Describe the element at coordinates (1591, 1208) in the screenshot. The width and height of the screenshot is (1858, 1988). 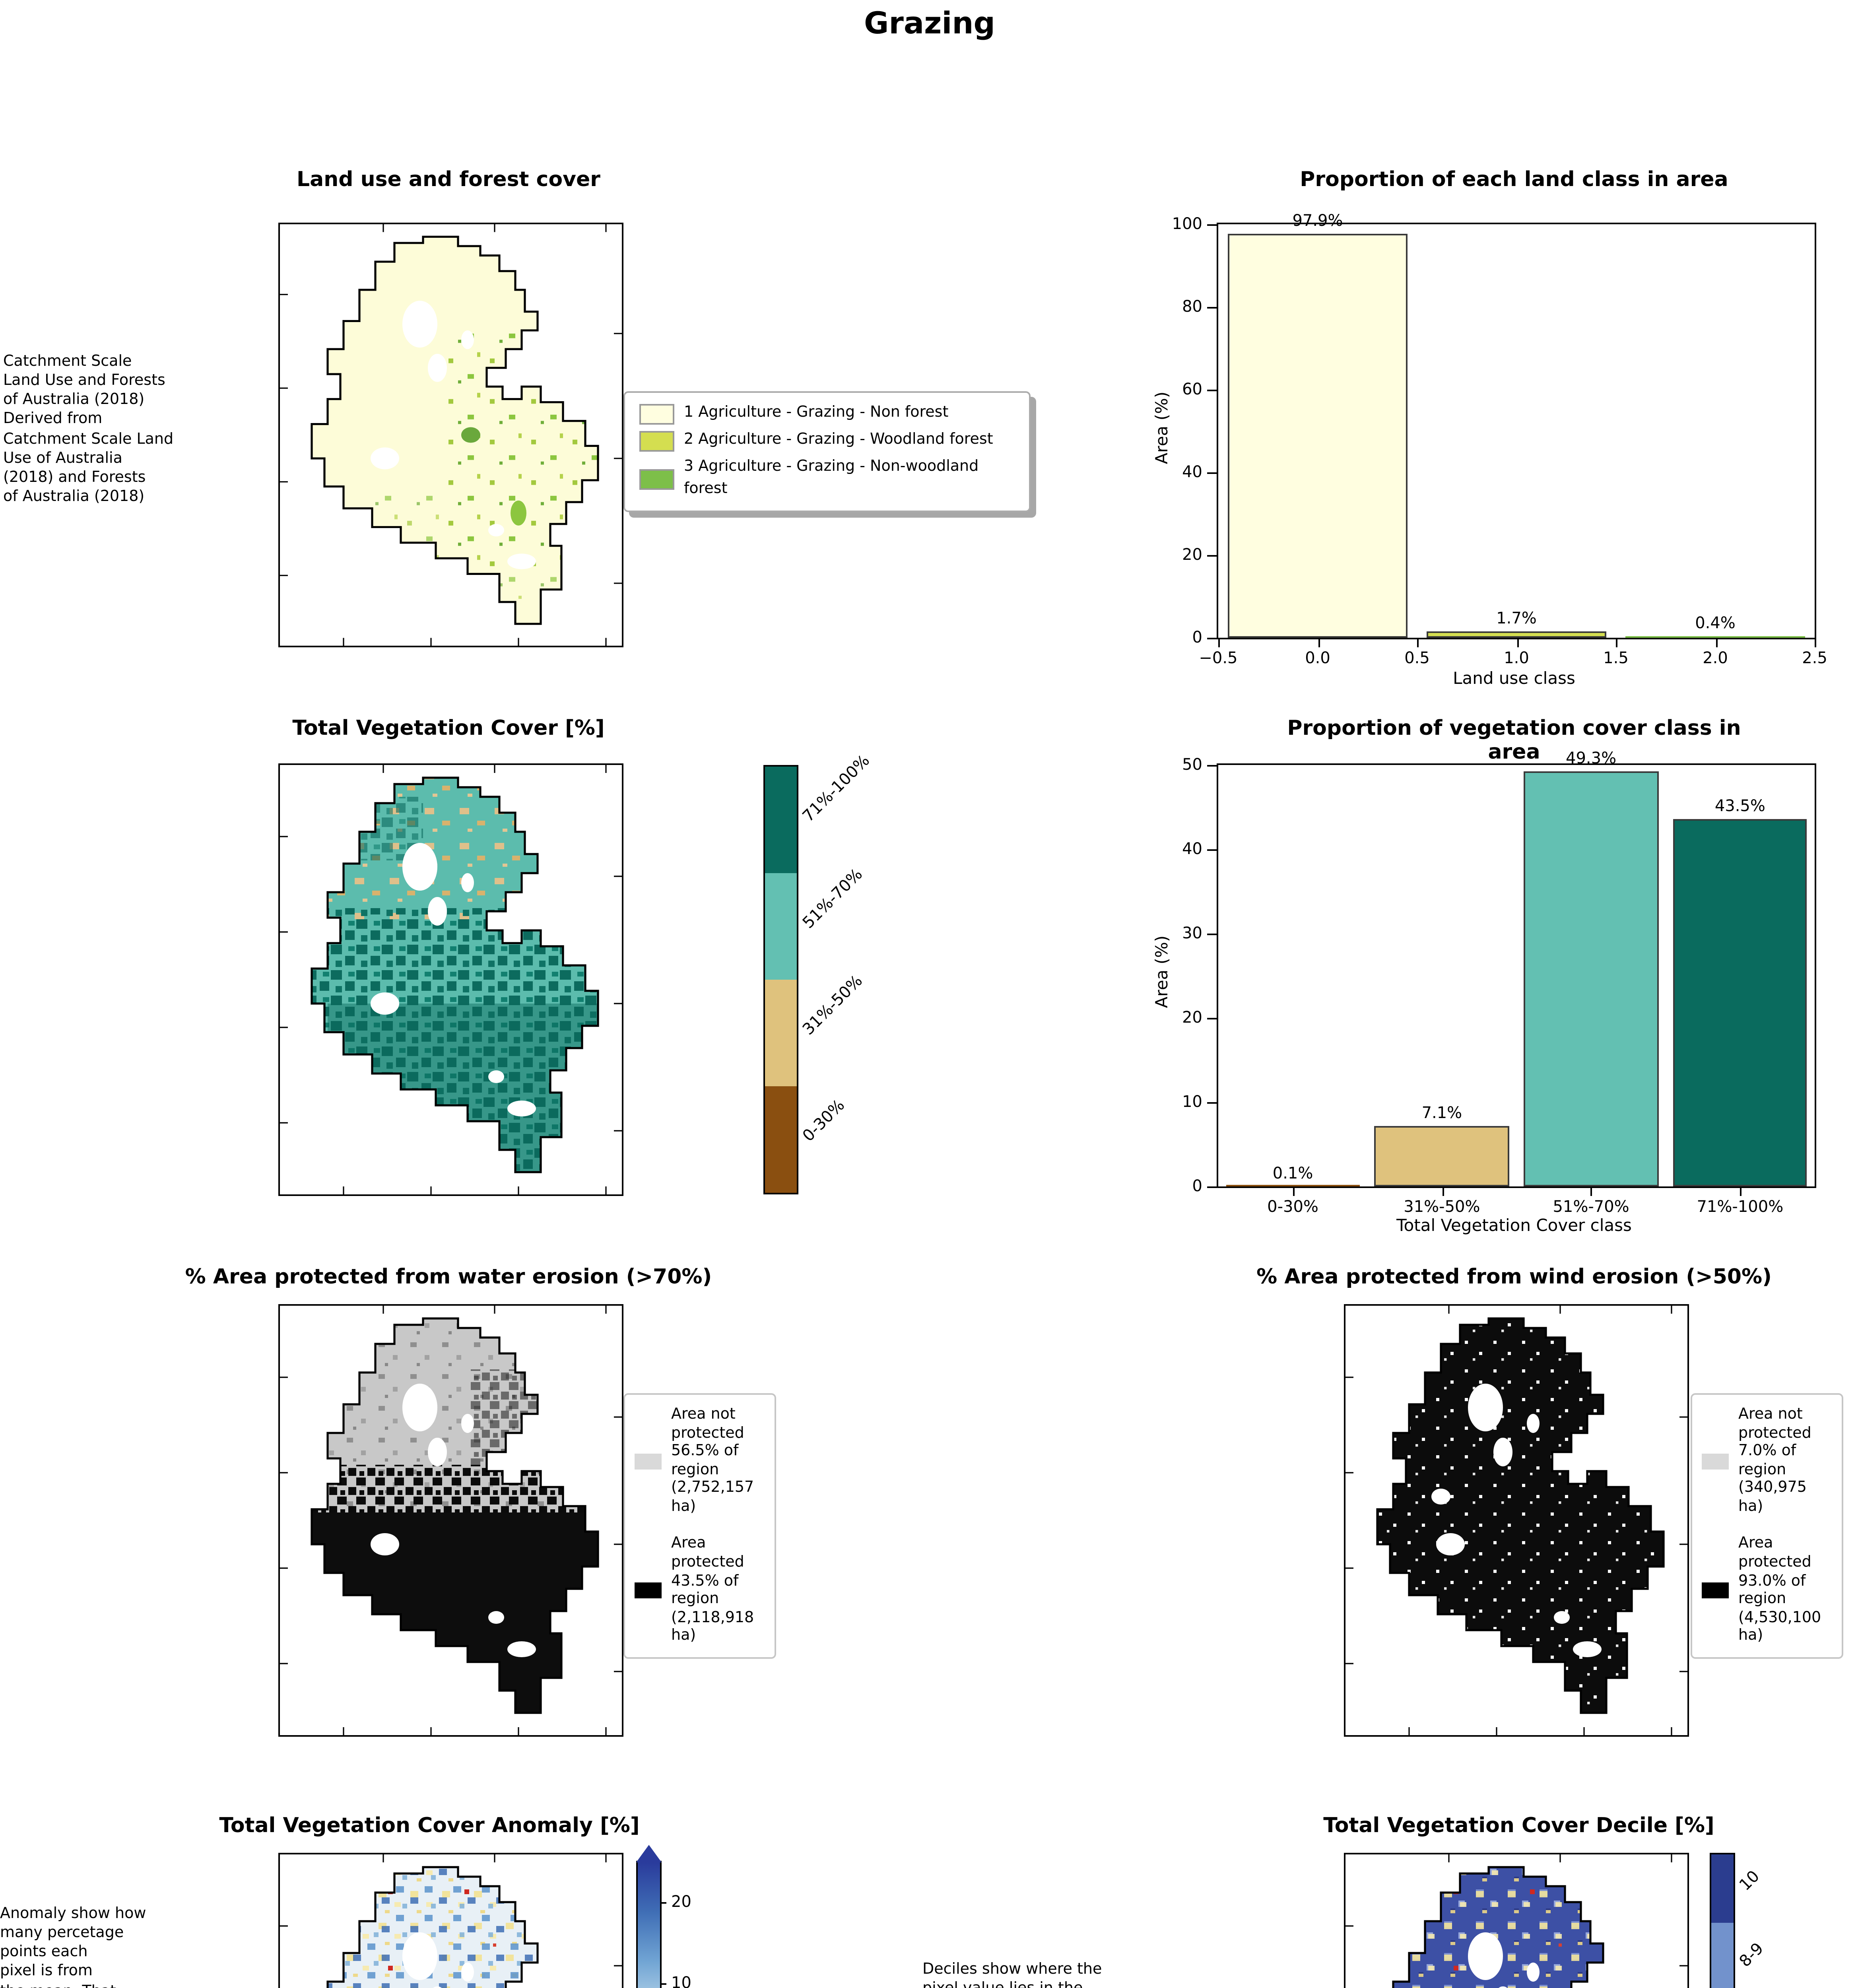
I see `x-tick-label: 51%-70%` at that location.